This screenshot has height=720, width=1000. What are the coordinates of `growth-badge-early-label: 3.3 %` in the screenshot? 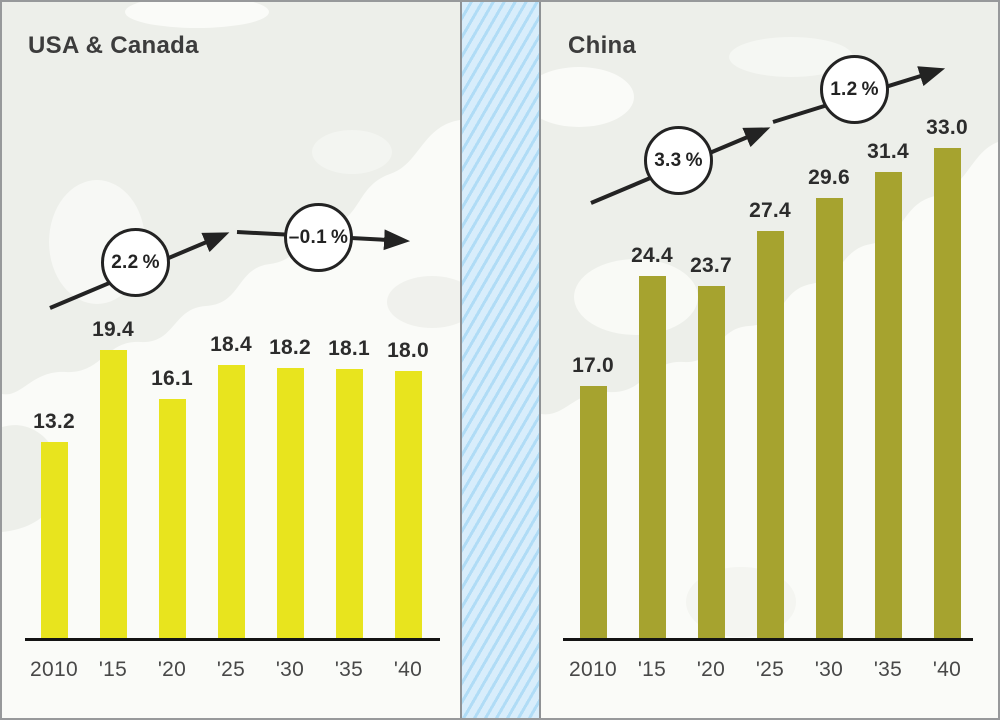 It's located at (678, 160).